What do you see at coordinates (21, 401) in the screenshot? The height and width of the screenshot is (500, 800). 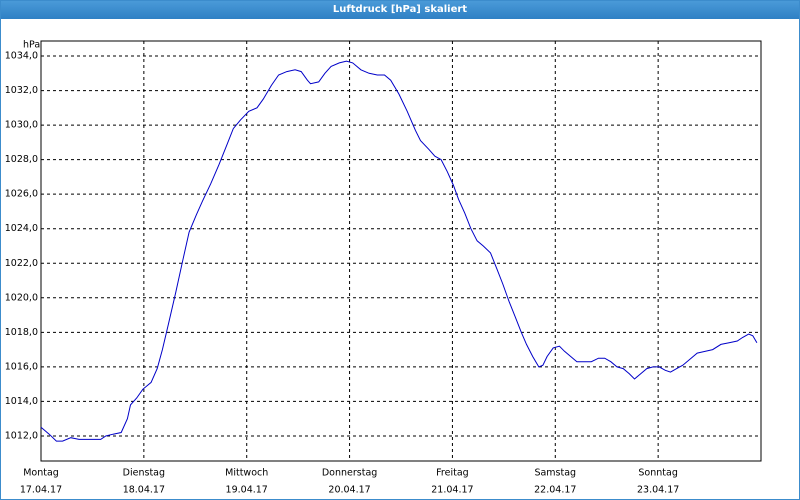 I see `y-tick-label: 1014,0` at bounding box center [21, 401].